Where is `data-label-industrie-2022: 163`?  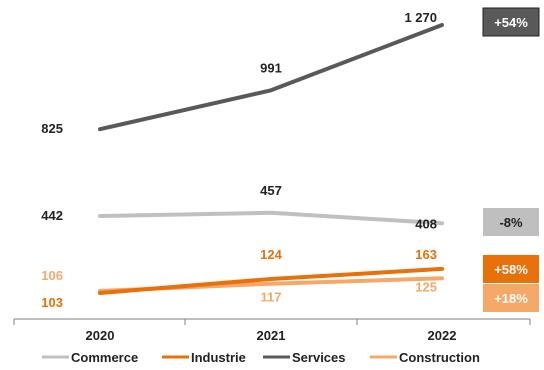 data-label-industrie-2022: 163 is located at coordinates (426, 254).